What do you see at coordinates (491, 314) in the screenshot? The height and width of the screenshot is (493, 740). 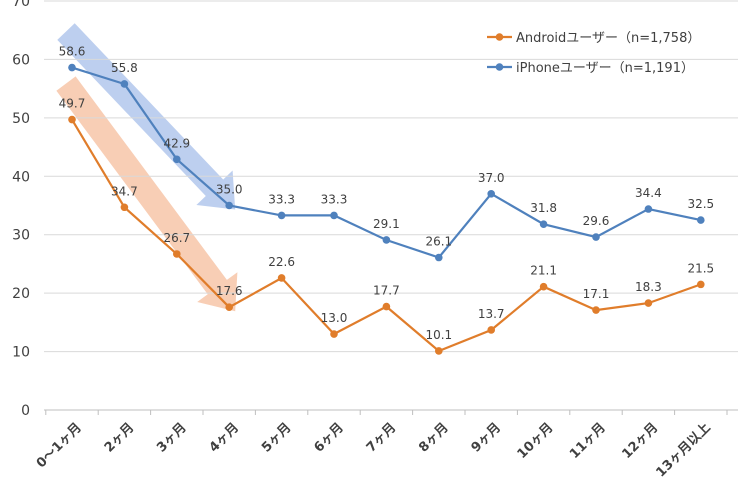 I see `android-data-label: 13.7` at bounding box center [491, 314].